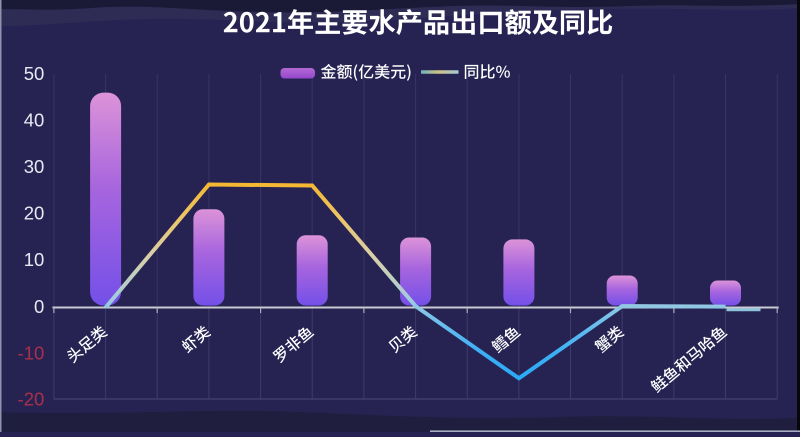  Describe the element at coordinates (34, 120) in the screenshot. I see `svg-text: 40` at that location.